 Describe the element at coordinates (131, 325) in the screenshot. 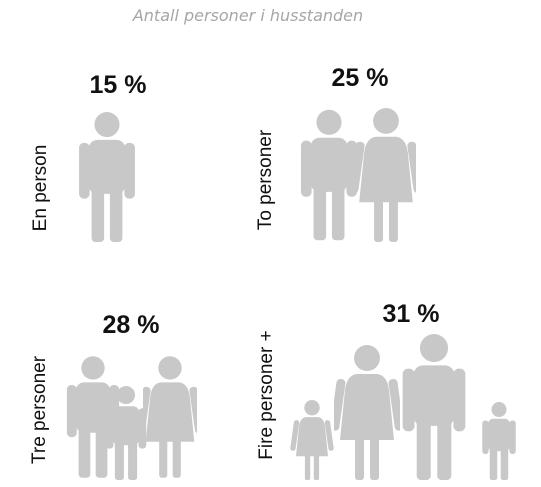

I see `percent: 28 %` at that location.